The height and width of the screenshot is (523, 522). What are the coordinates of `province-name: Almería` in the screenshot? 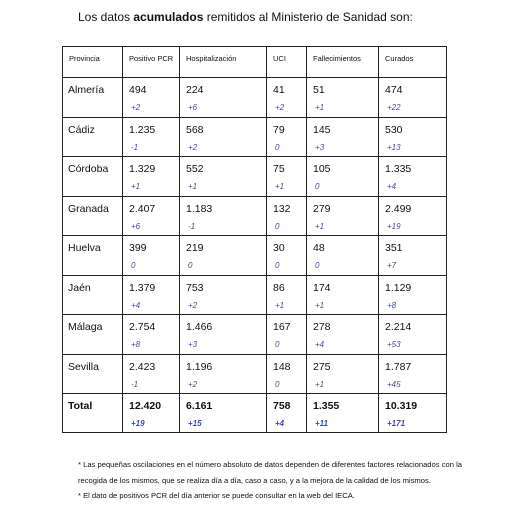 It's located at (86, 90).